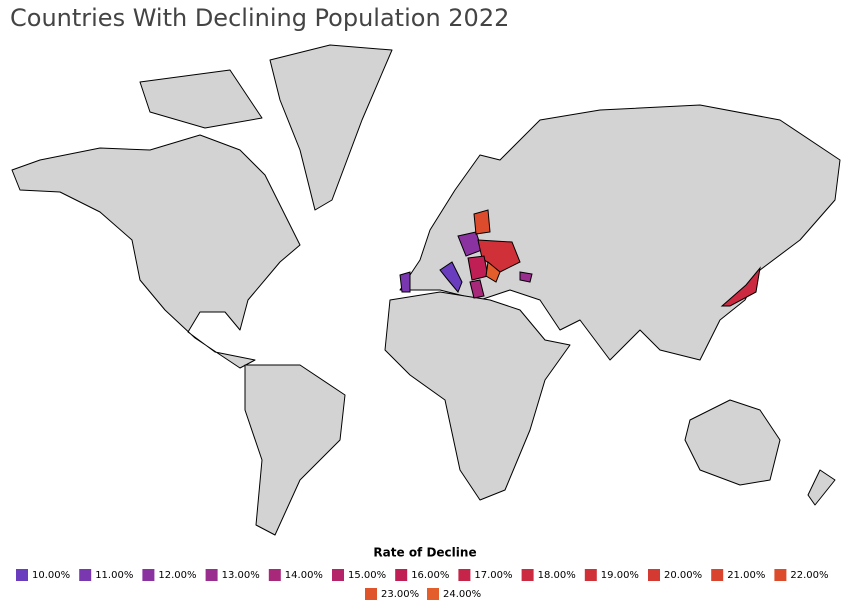 This screenshot has height=615, width=862. What do you see at coordinates (241, 575) in the screenshot?
I see `legend-label: 13.00%` at bounding box center [241, 575].